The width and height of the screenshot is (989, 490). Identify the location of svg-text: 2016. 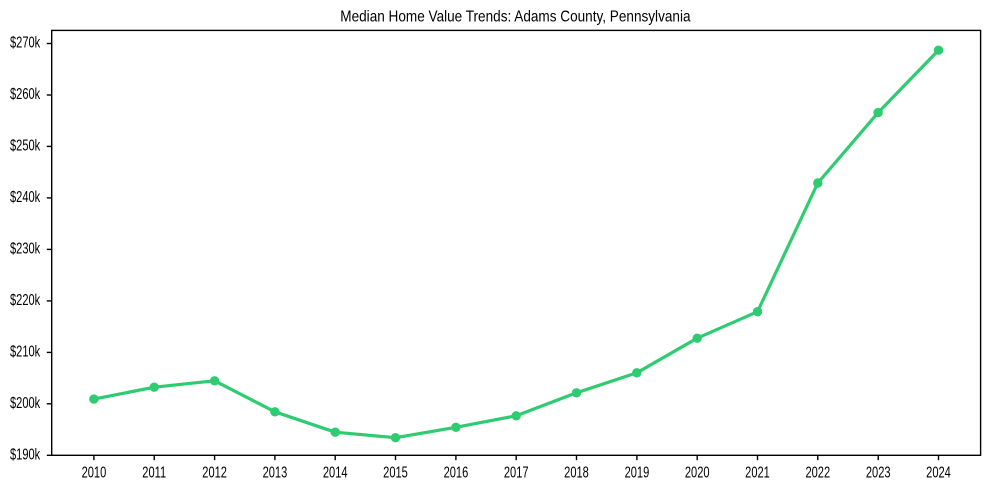
(456, 472).